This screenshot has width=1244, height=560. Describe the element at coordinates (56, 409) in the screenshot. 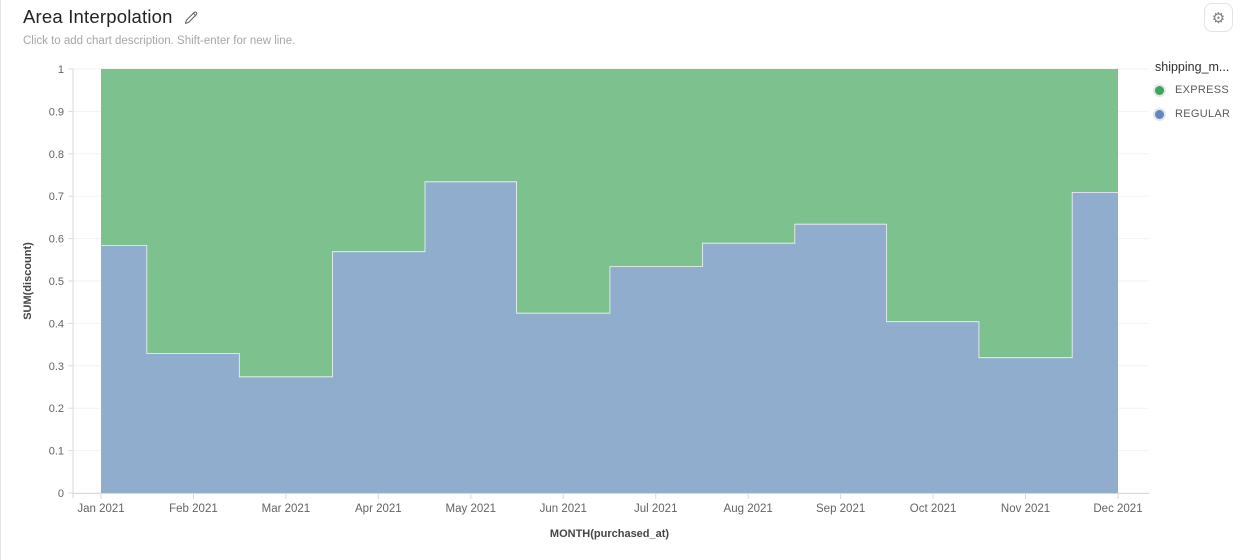

I see `y-tick-label: 0.2` at that location.